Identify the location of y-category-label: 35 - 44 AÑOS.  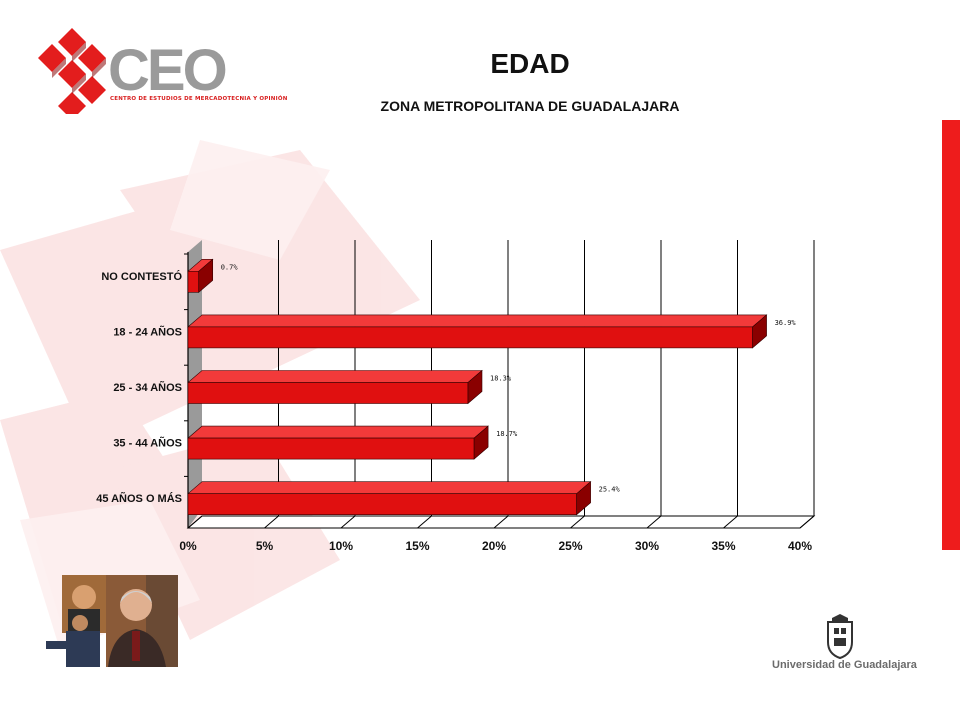
(147, 443).